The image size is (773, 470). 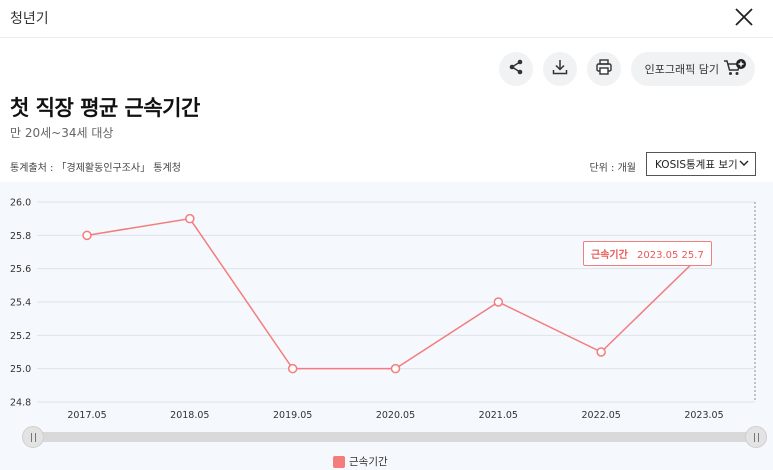 I want to click on y-tick-label: 24.8, so click(x=20, y=403).